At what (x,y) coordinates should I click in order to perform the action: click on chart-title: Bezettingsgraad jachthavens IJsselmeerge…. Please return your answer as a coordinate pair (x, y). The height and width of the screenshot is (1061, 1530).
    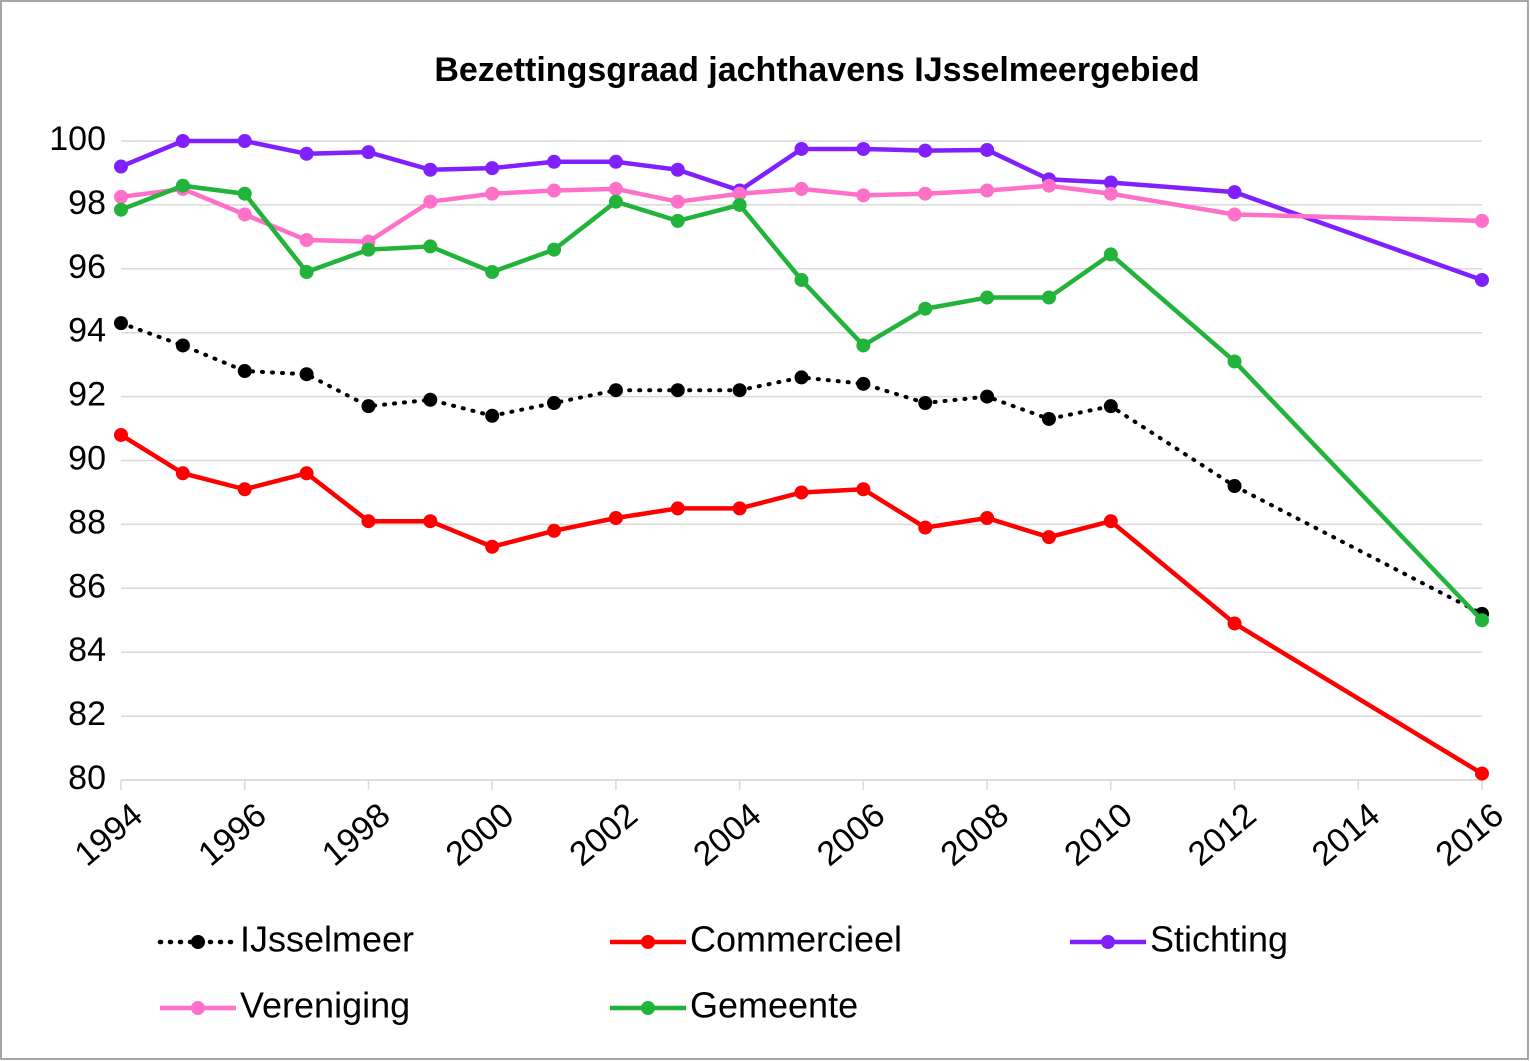
    Looking at the image, I should click on (816, 70).